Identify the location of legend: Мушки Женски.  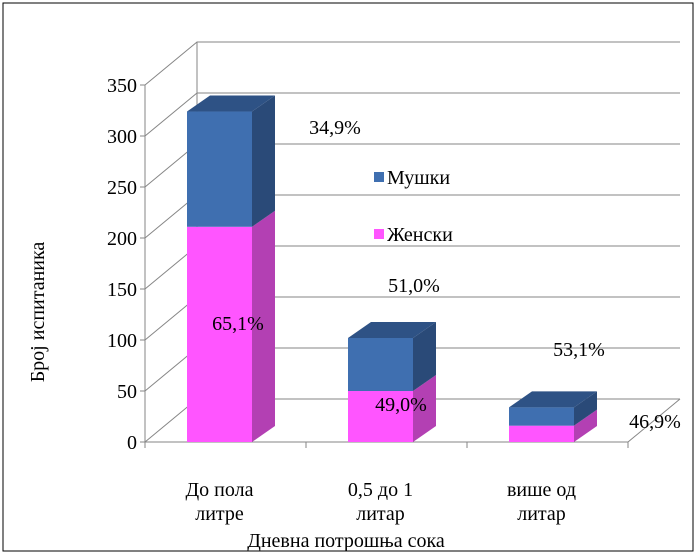
(413, 206).